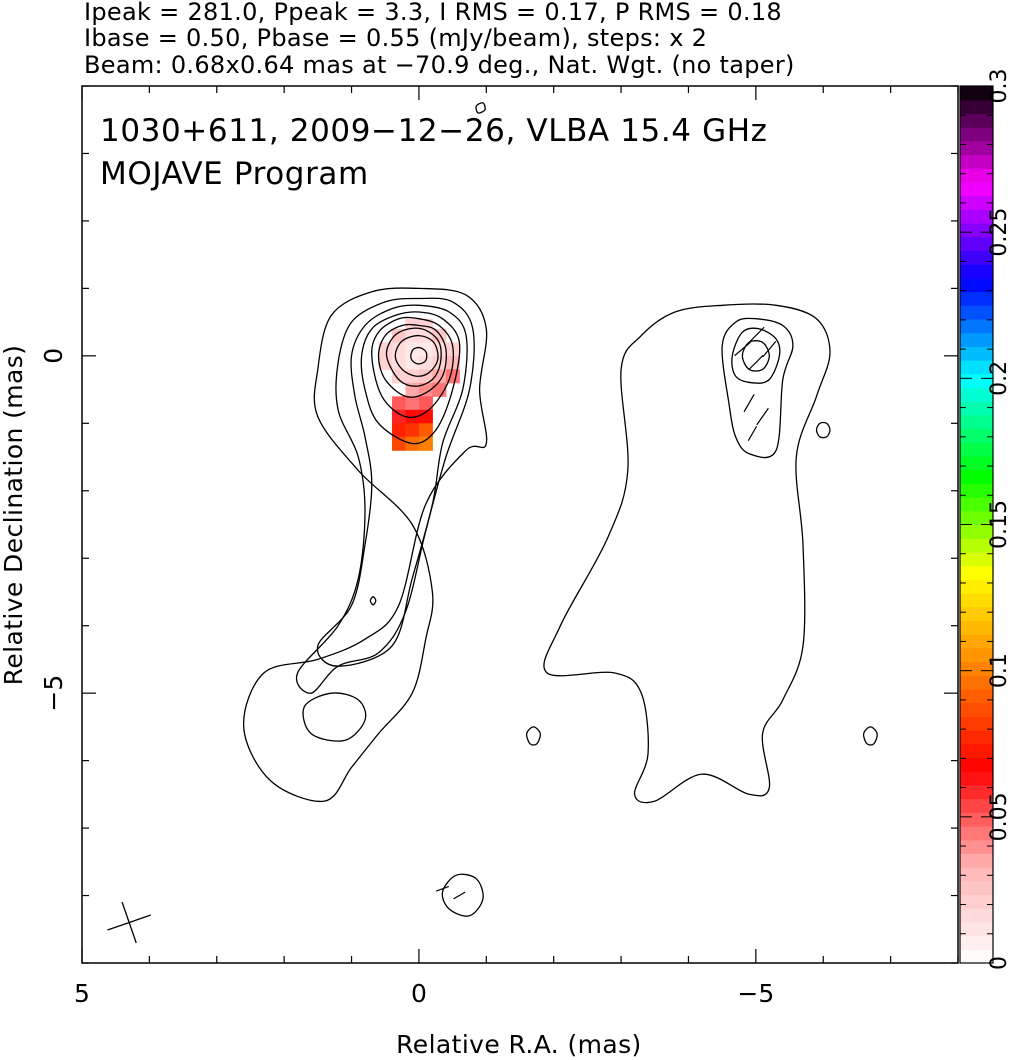  What do you see at coordinates (755, 993) in the screenshot?
I see `x-tick-label-2: −5` at bounding box center [755, 993].